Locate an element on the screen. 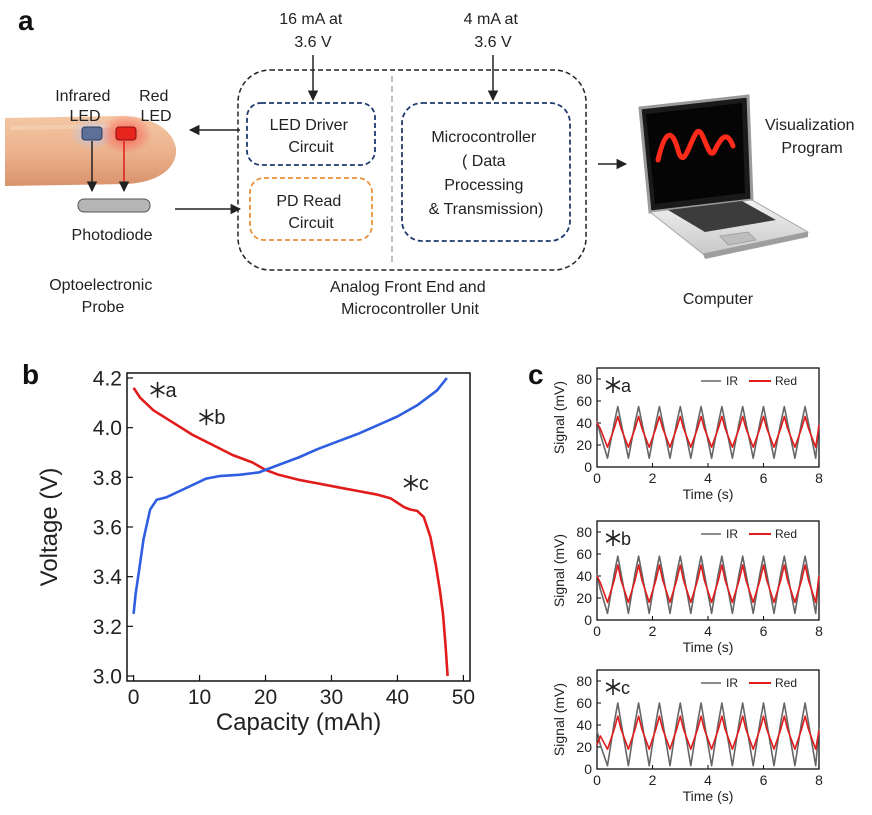 This screenshot has height=815, width=872. computer-caption: Computer is located at coordinates (718, 299).